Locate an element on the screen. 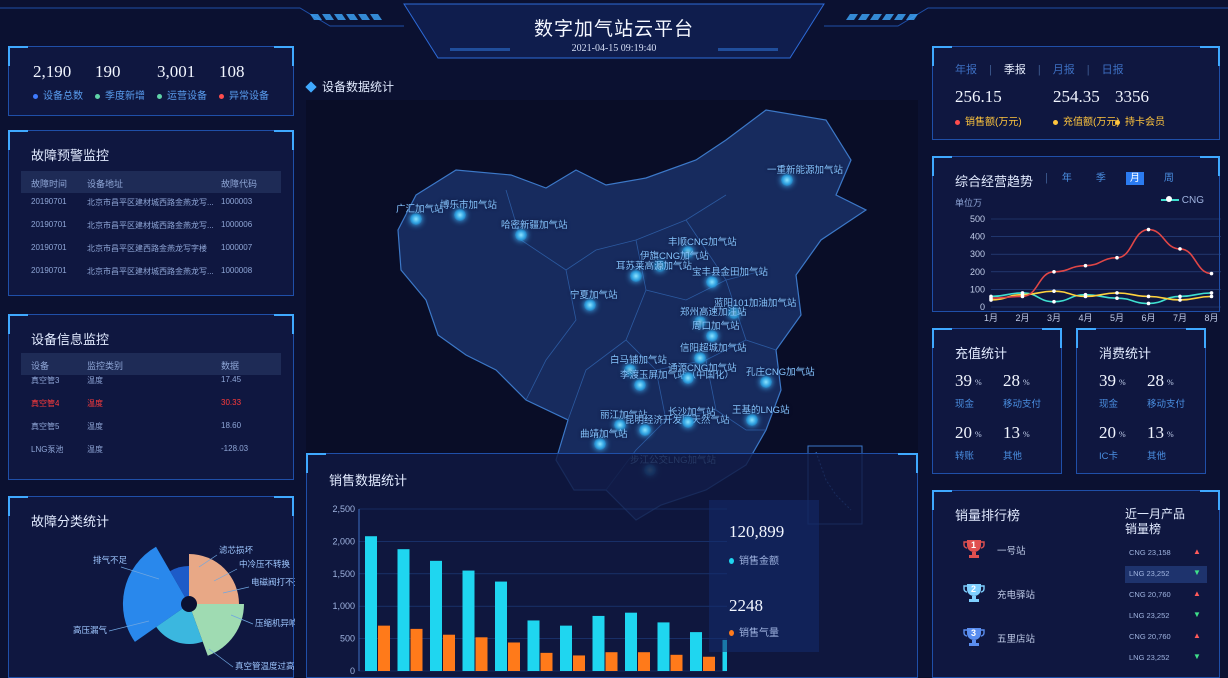 The height and width of the screenshot is (678, 1228). station-label: 信阳超城加气站 is located at coordinates (713, 348).